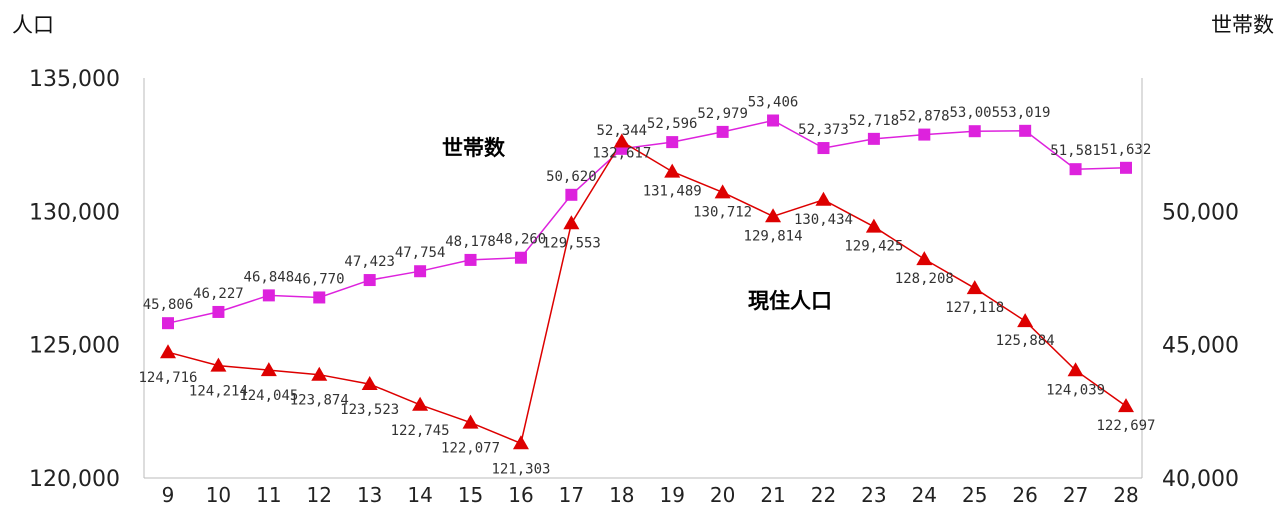 This screenshot has width=1286, height=508. I want to click on population-data-label: 131,489, so click(672, 192).